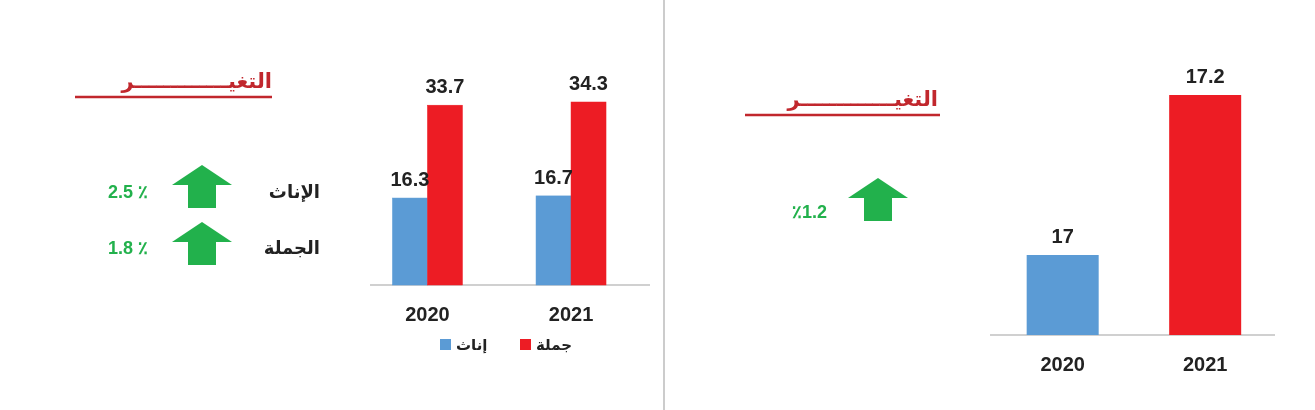 This screenshot has height=410, width=1315. What do you see at coordinates (588, 83) in the screenshot?
I see `data-label: 34.3` at bounding box center [588, 83].